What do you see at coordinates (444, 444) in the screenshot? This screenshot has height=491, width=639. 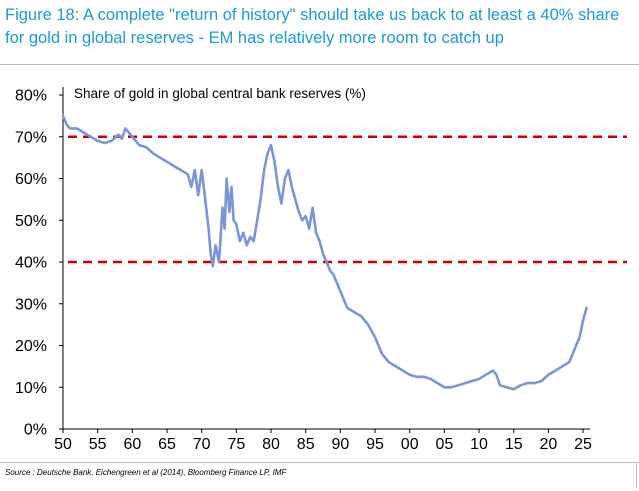 I see `x-tick-label: 05` at bounding box center [444, 444].